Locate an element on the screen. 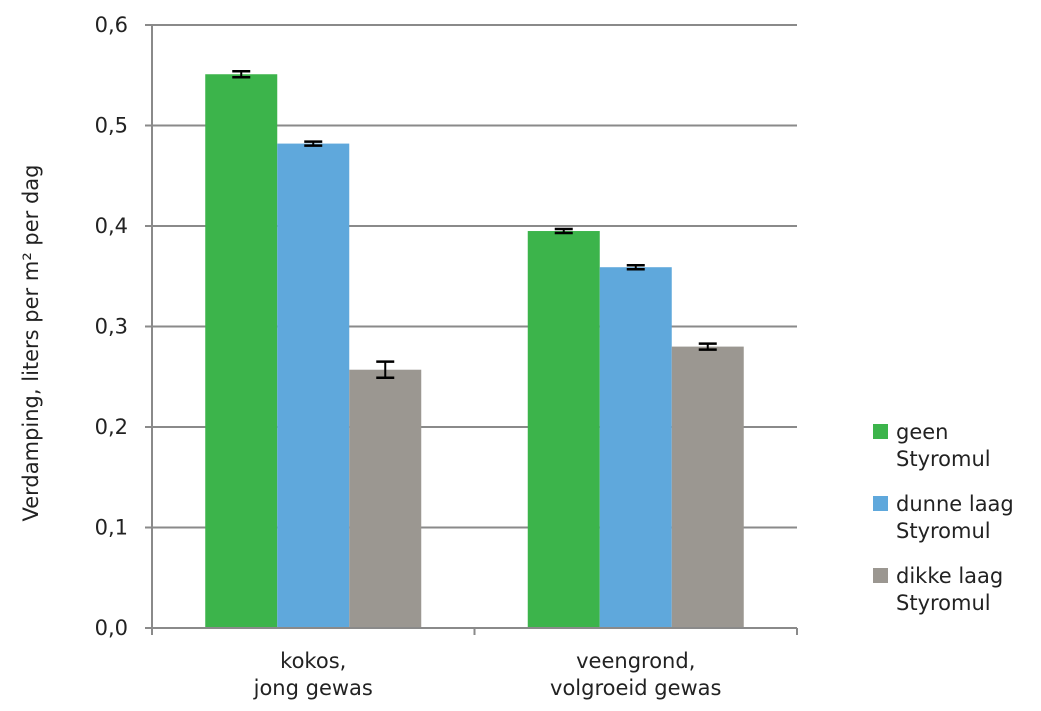 This screenshot has height=711, width=1041. y-tick-label: 0,5 is located at coordinates (111, 126).